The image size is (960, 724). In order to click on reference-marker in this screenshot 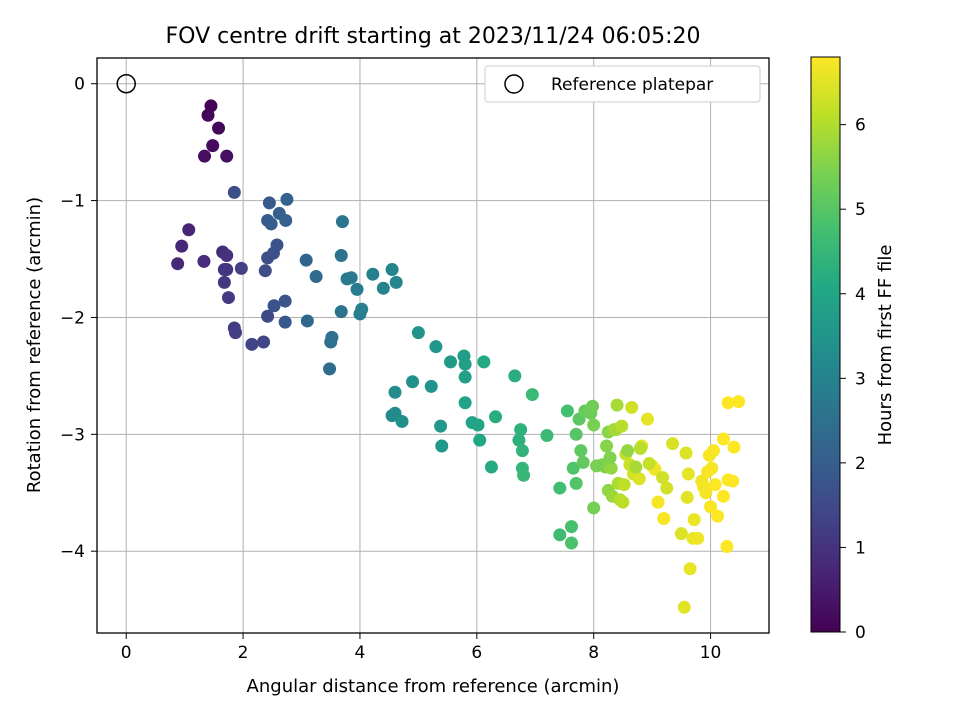, I will do `click(126, 83)`.